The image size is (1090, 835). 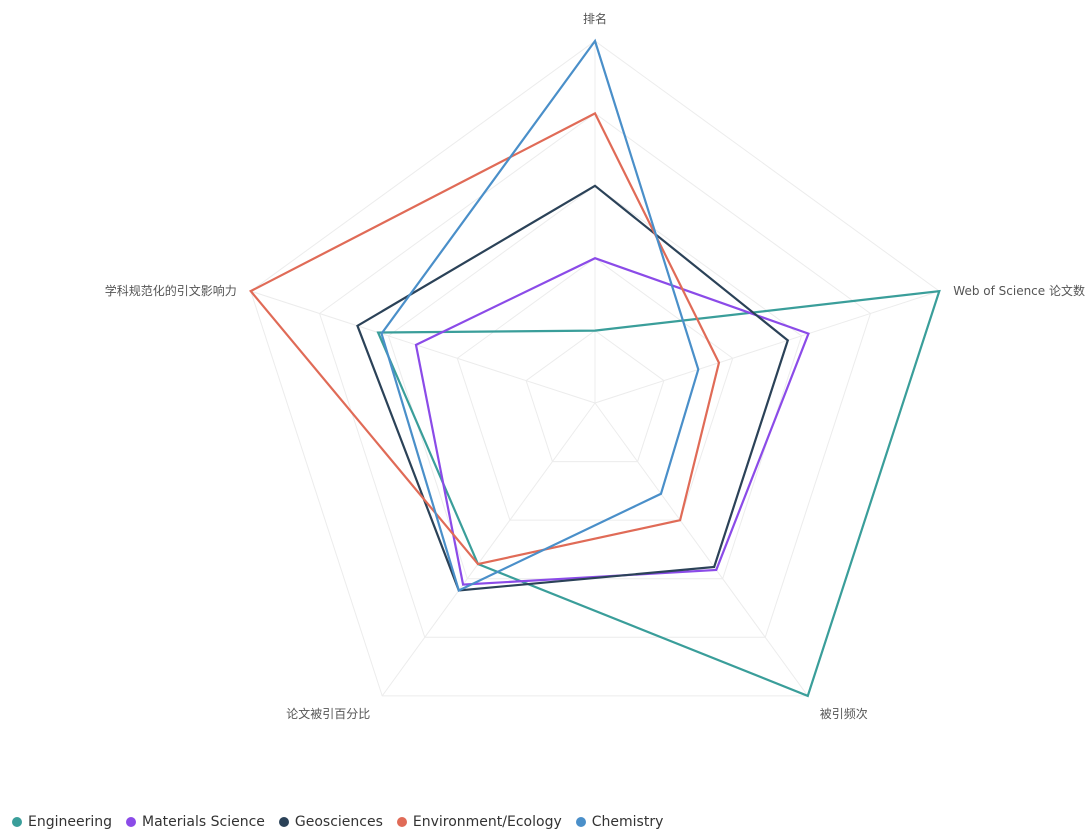 I want to click on legend-label: Geosciences, so click(x=338, y=822).